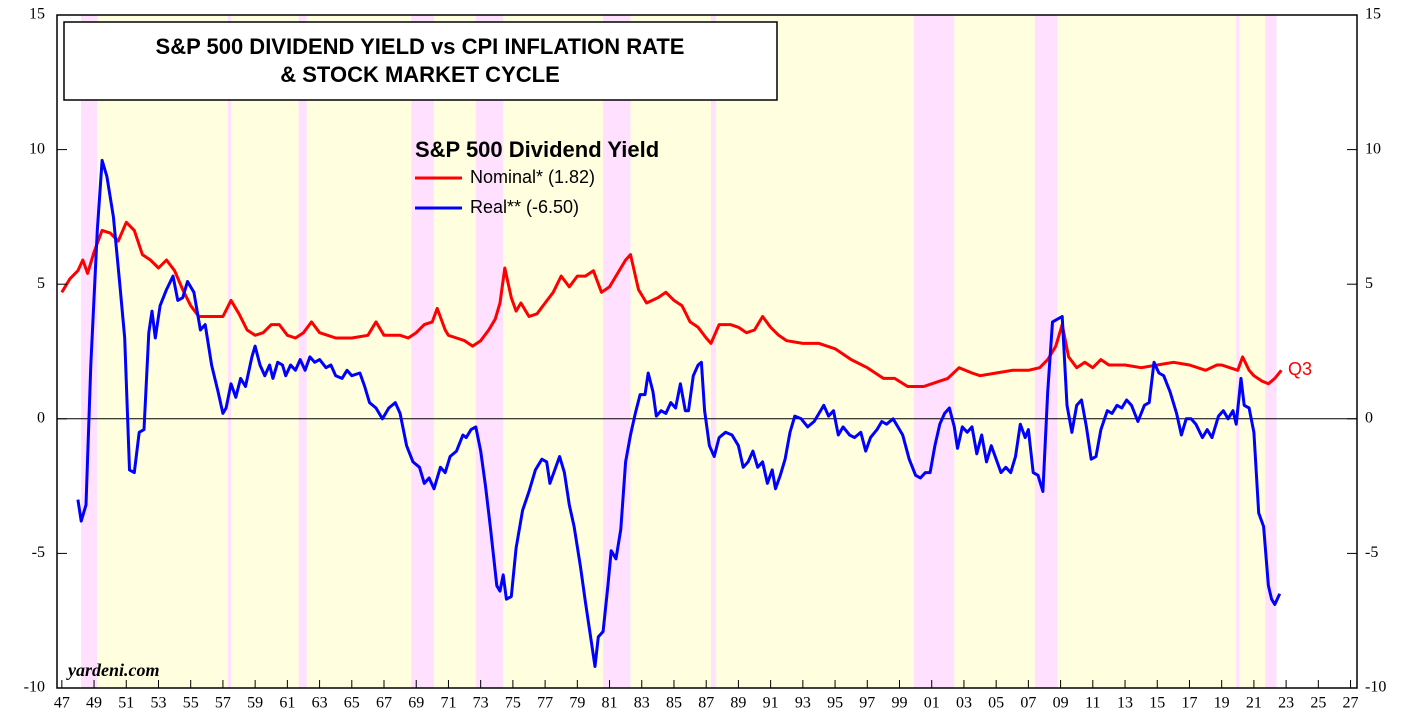 This screenshot has width=1419, height=719. What do you see at coordinates (126, 703) in the screenshot?
I see `x-tick-label: 51` at bounding box center [126, 703].